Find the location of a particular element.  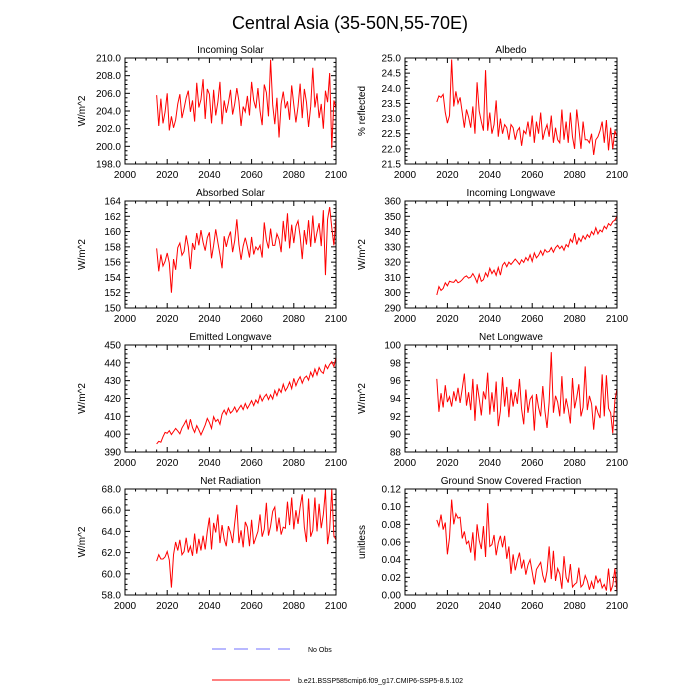

y-tick-label: 208.0 is located at coordinates (108, 76).